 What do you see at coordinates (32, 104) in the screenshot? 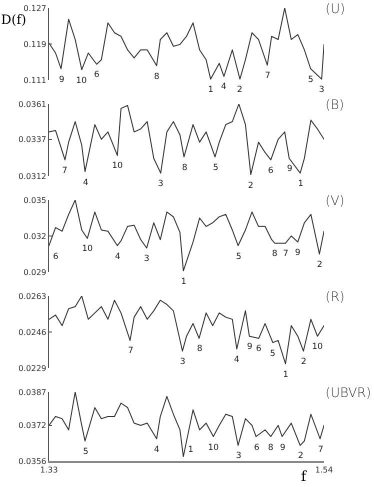
I see `y-tick-label: 0.0361` at bounding box center [32, 104].